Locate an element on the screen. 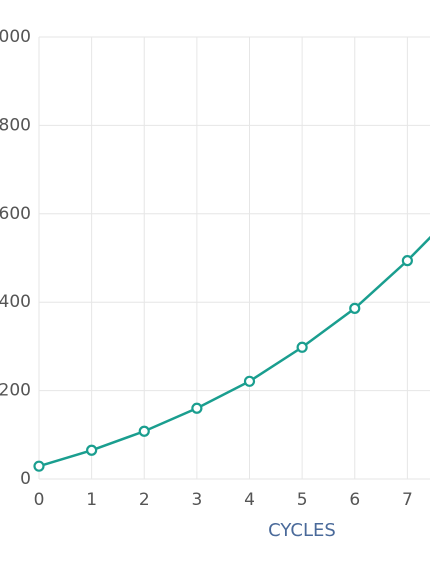 This screenshot has height=570, width=430. x-tick-label: 2 is located at coordinates (144, 500).